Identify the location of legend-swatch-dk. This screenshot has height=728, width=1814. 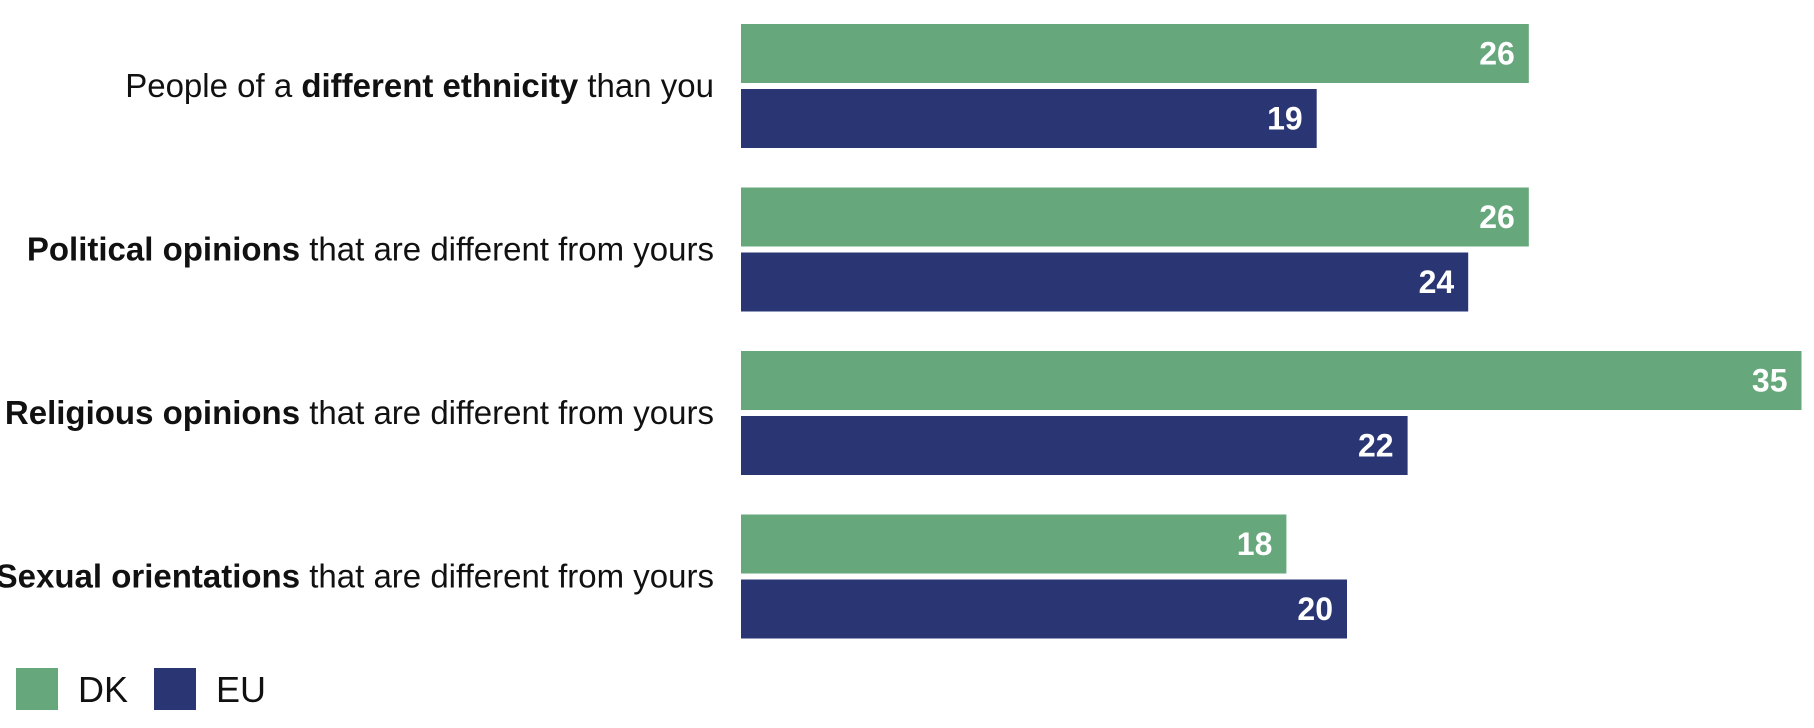
(37, 689).